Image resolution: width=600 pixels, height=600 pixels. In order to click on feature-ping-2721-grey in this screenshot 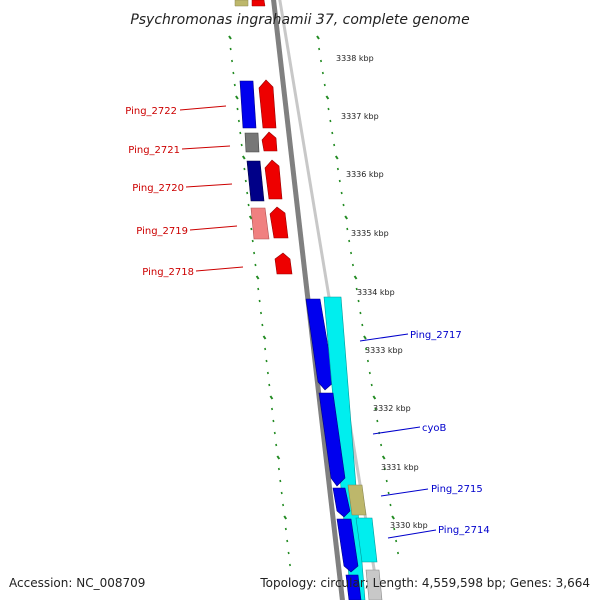, I will do `click(252, 142)`.